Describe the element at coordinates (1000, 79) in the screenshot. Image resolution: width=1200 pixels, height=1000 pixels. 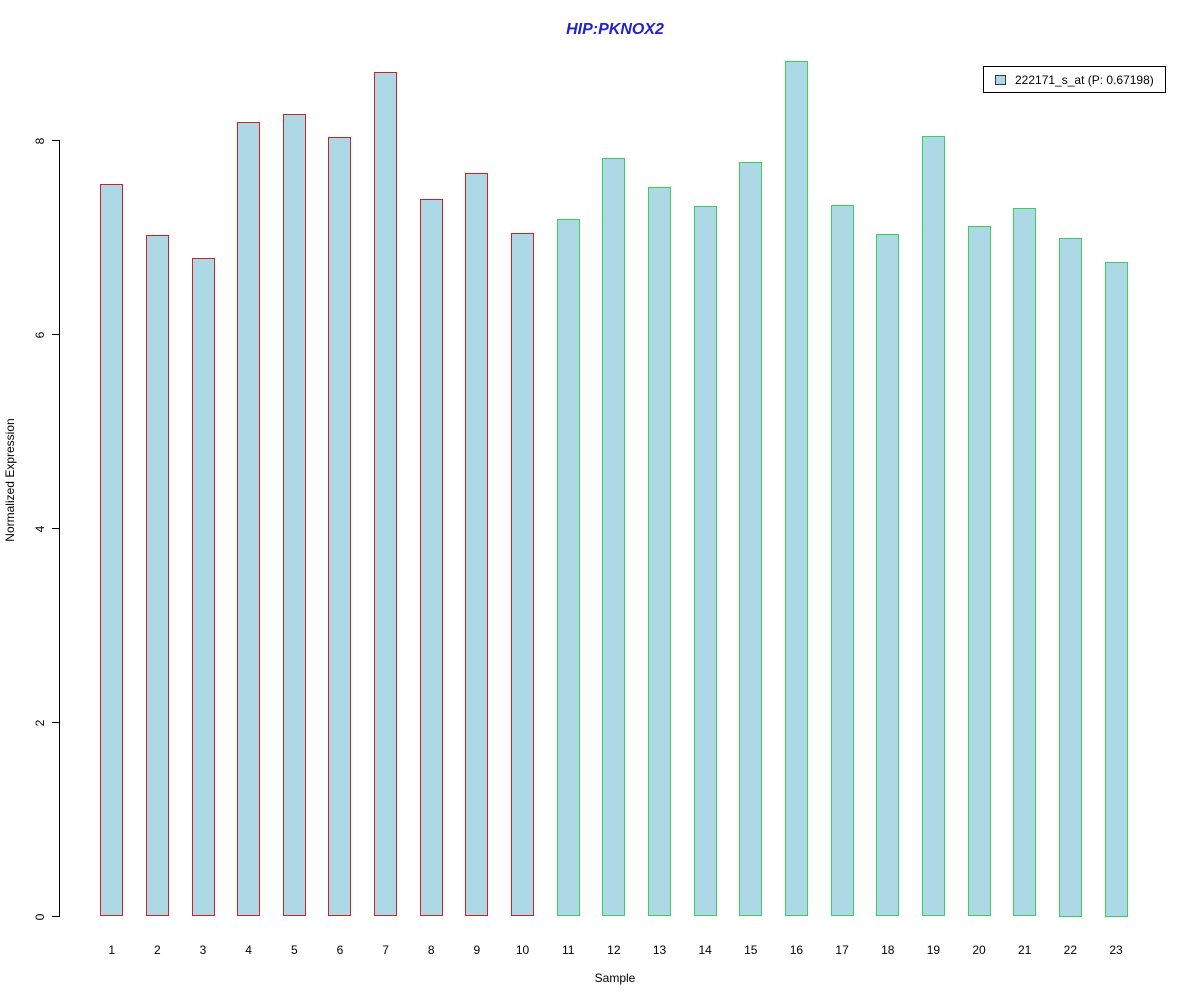
I see `legend-swatch-icon` at that location.